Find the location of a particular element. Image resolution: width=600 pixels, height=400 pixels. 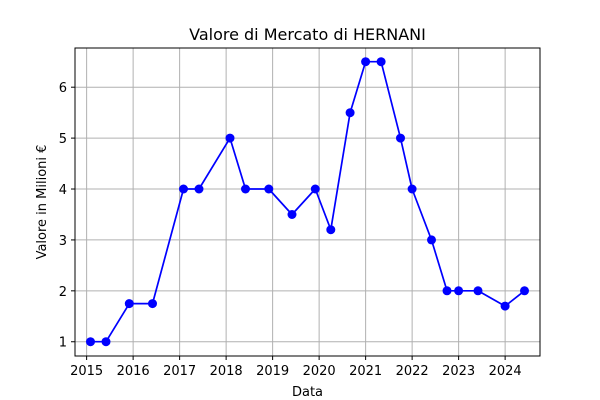

y-tick-label: 2 is located at coordinates (63, 292).